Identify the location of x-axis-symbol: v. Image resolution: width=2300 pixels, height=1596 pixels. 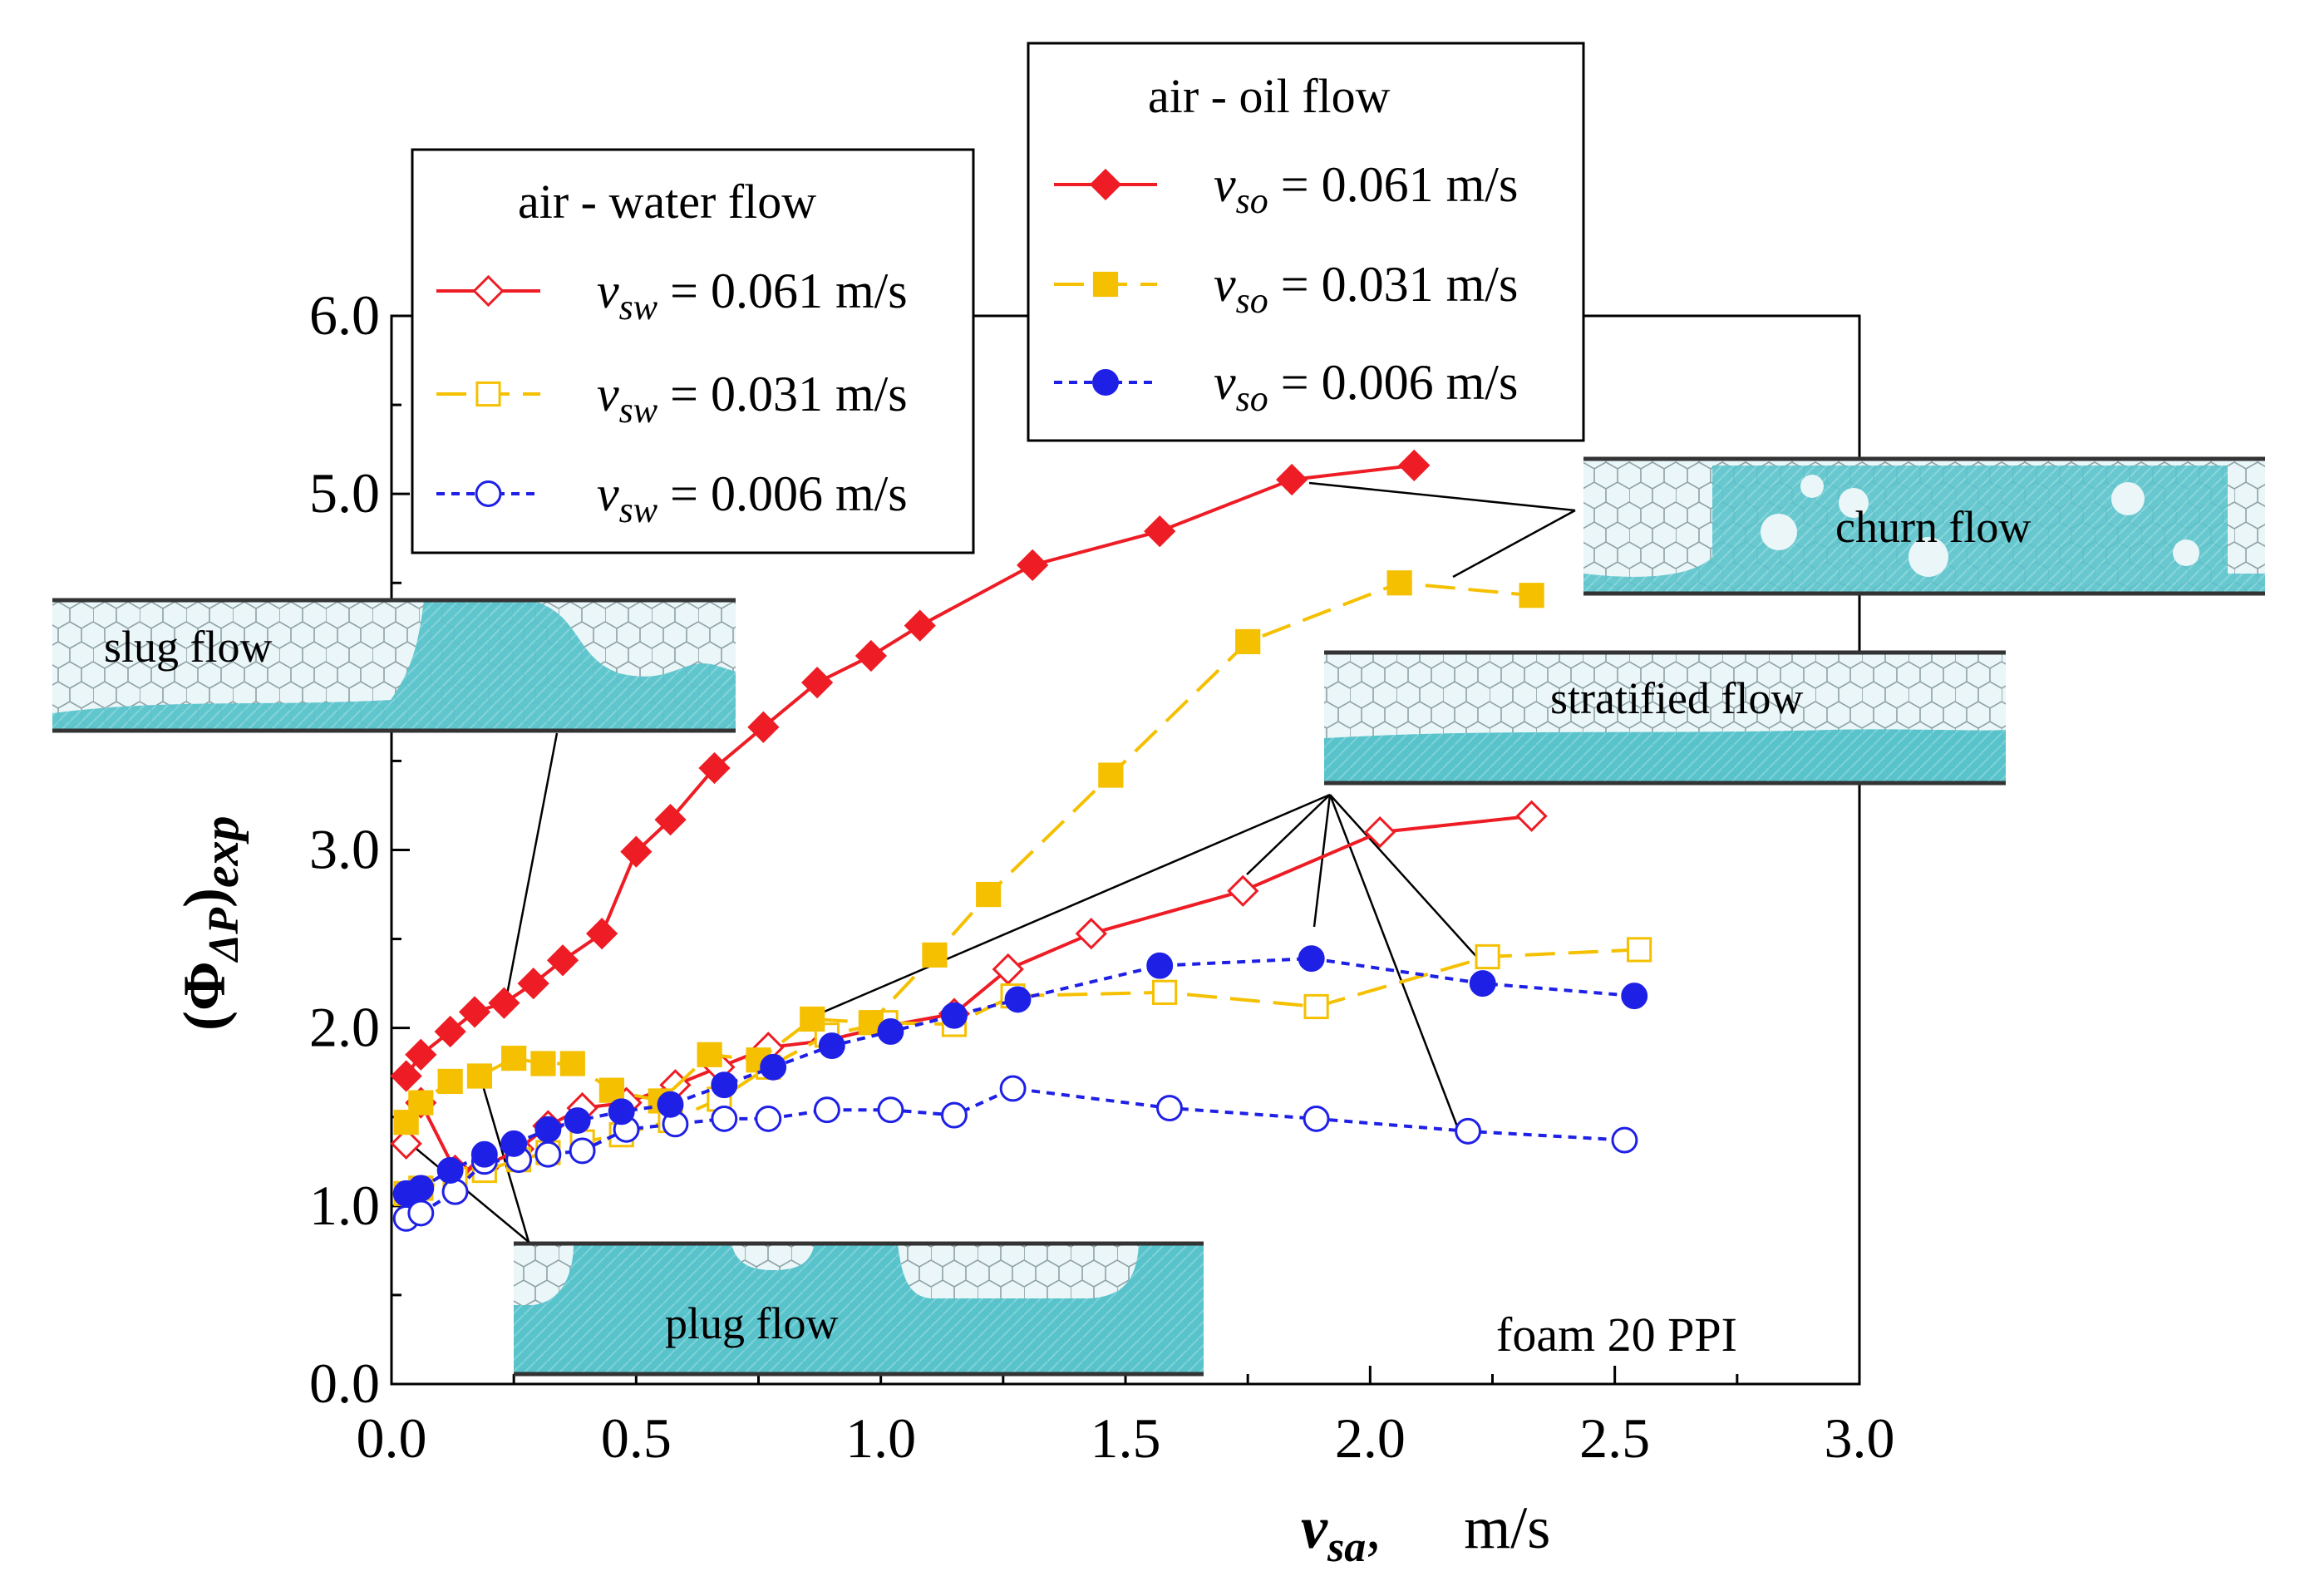
(1314, 1528).